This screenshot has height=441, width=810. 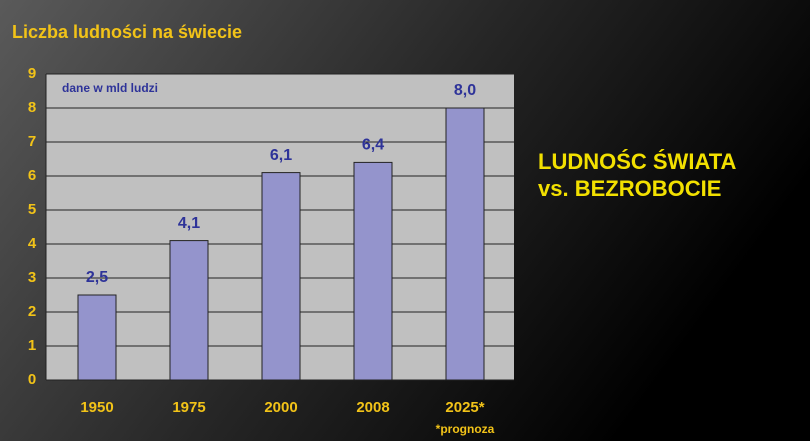 What do you see at coordinates (373, 145) in the screenshot?
I see `value-label: 6,4` at bounding box center [373, 145].